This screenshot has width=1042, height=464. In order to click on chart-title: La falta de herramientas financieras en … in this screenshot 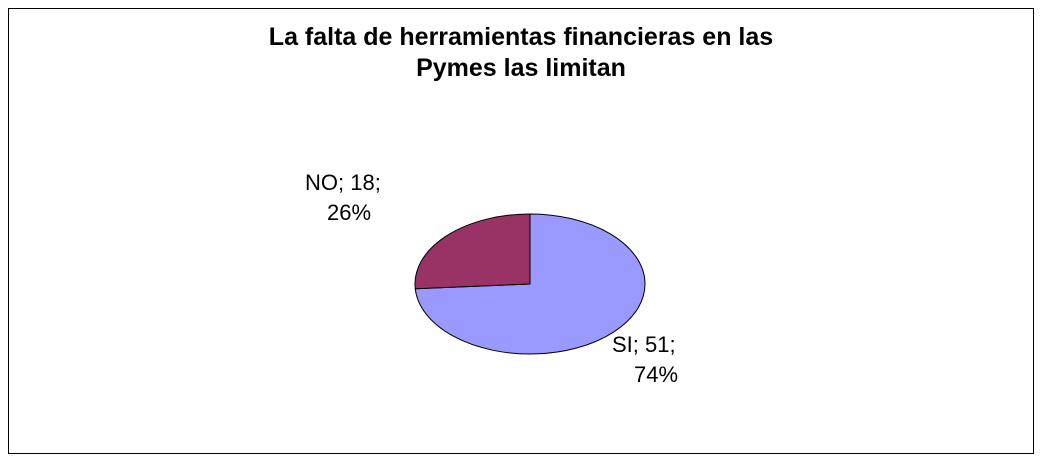, I will do `click(521, 52)`.